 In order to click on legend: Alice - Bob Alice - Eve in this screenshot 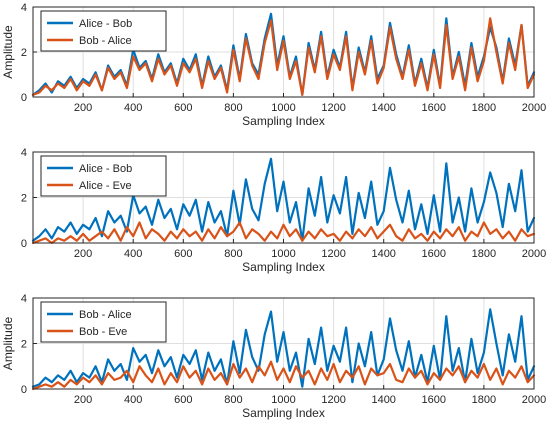, I will do `click(103, 176)`.